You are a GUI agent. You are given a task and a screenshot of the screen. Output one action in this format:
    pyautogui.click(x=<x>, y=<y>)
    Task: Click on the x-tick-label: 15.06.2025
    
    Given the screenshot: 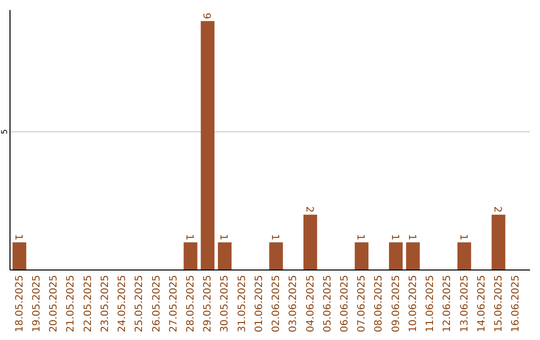 What is the action you would take?
    pyautogui.click(x=498, y=303)
    